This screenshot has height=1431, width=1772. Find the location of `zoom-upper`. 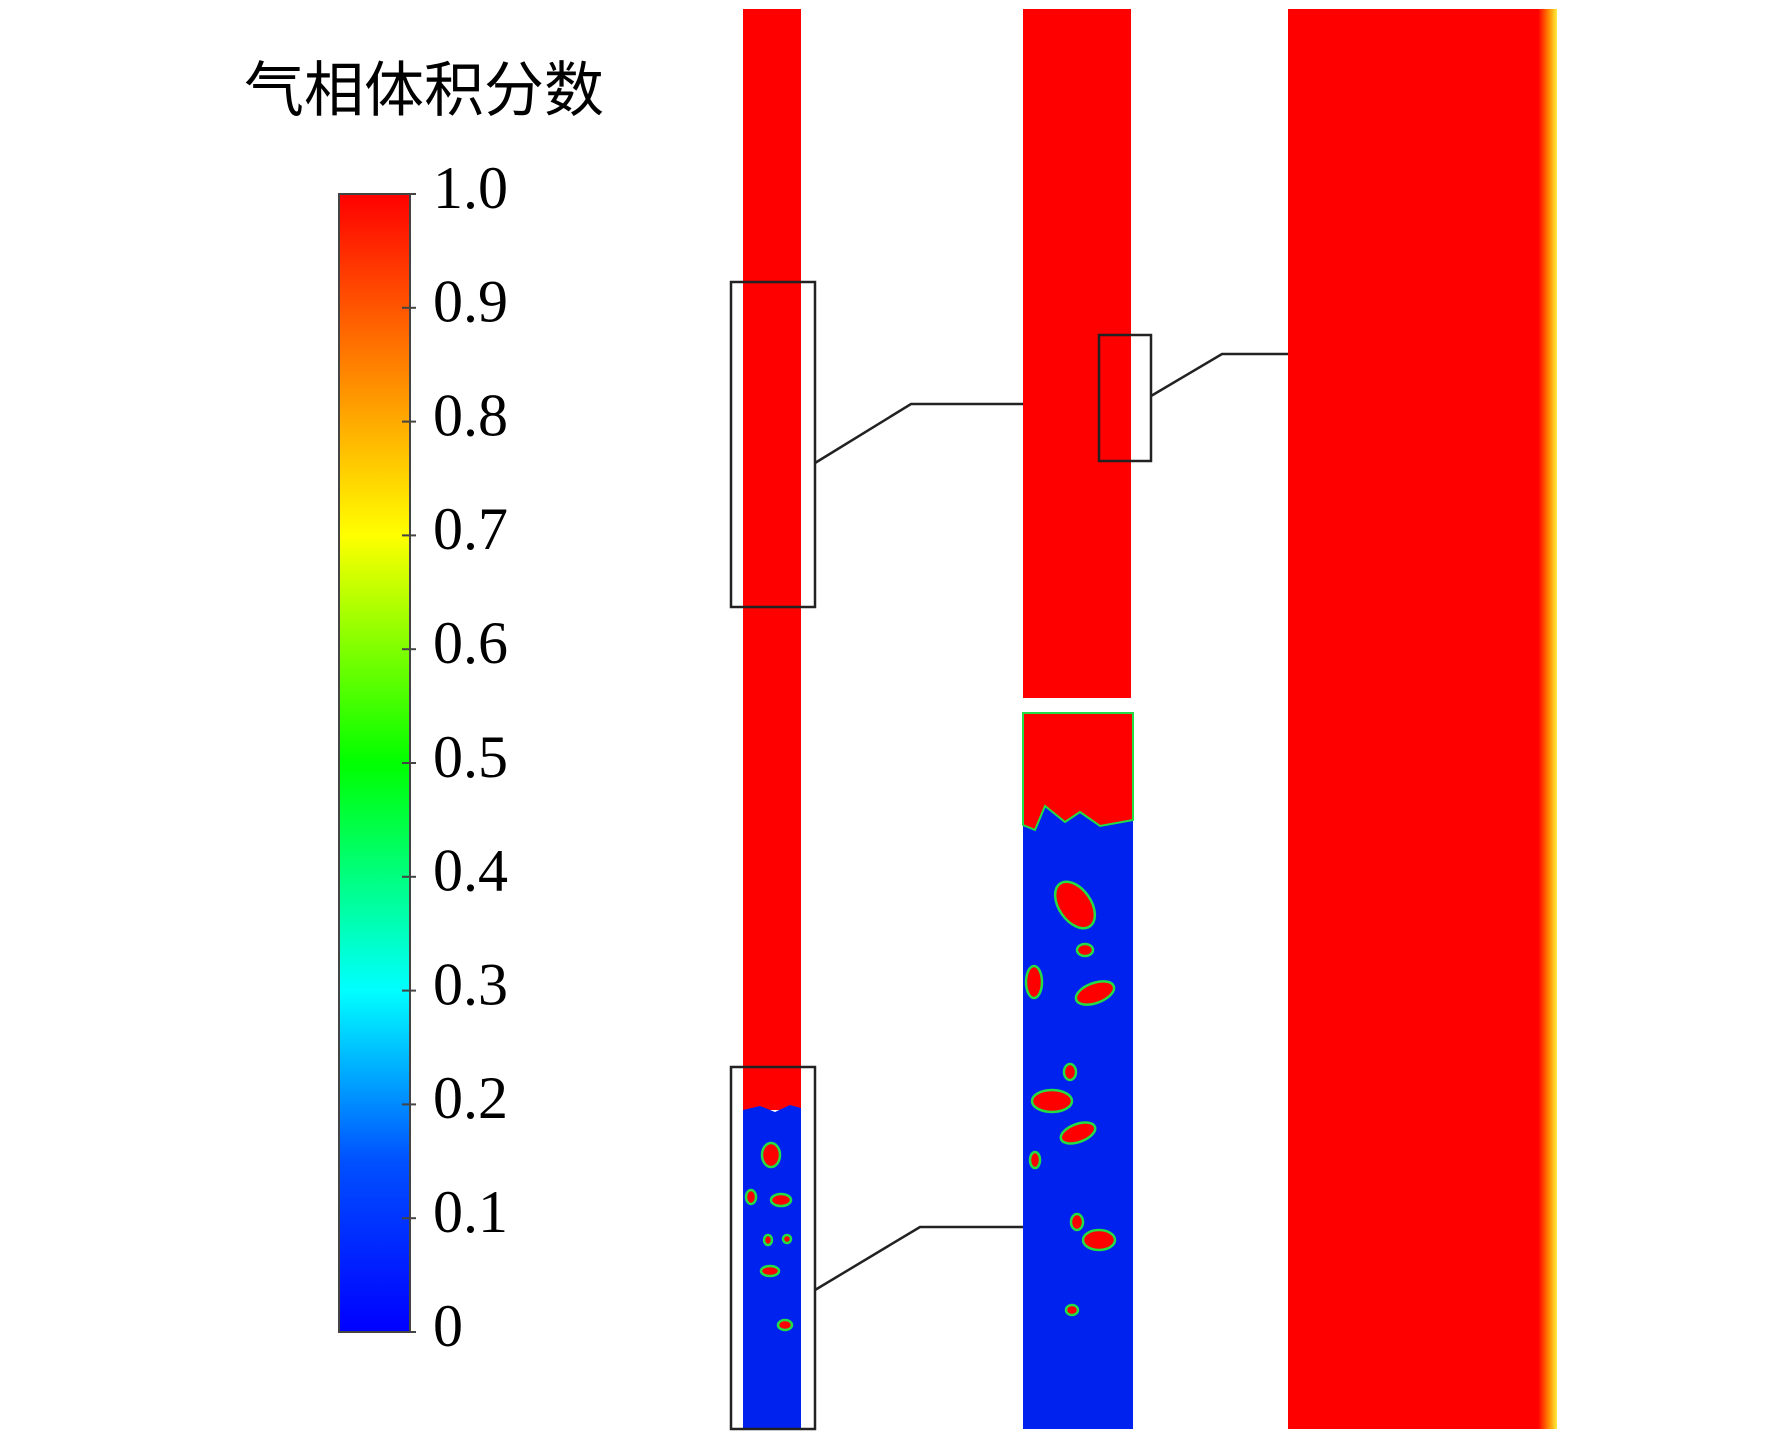

zoom-upper is located at coordinates (1077, 353).